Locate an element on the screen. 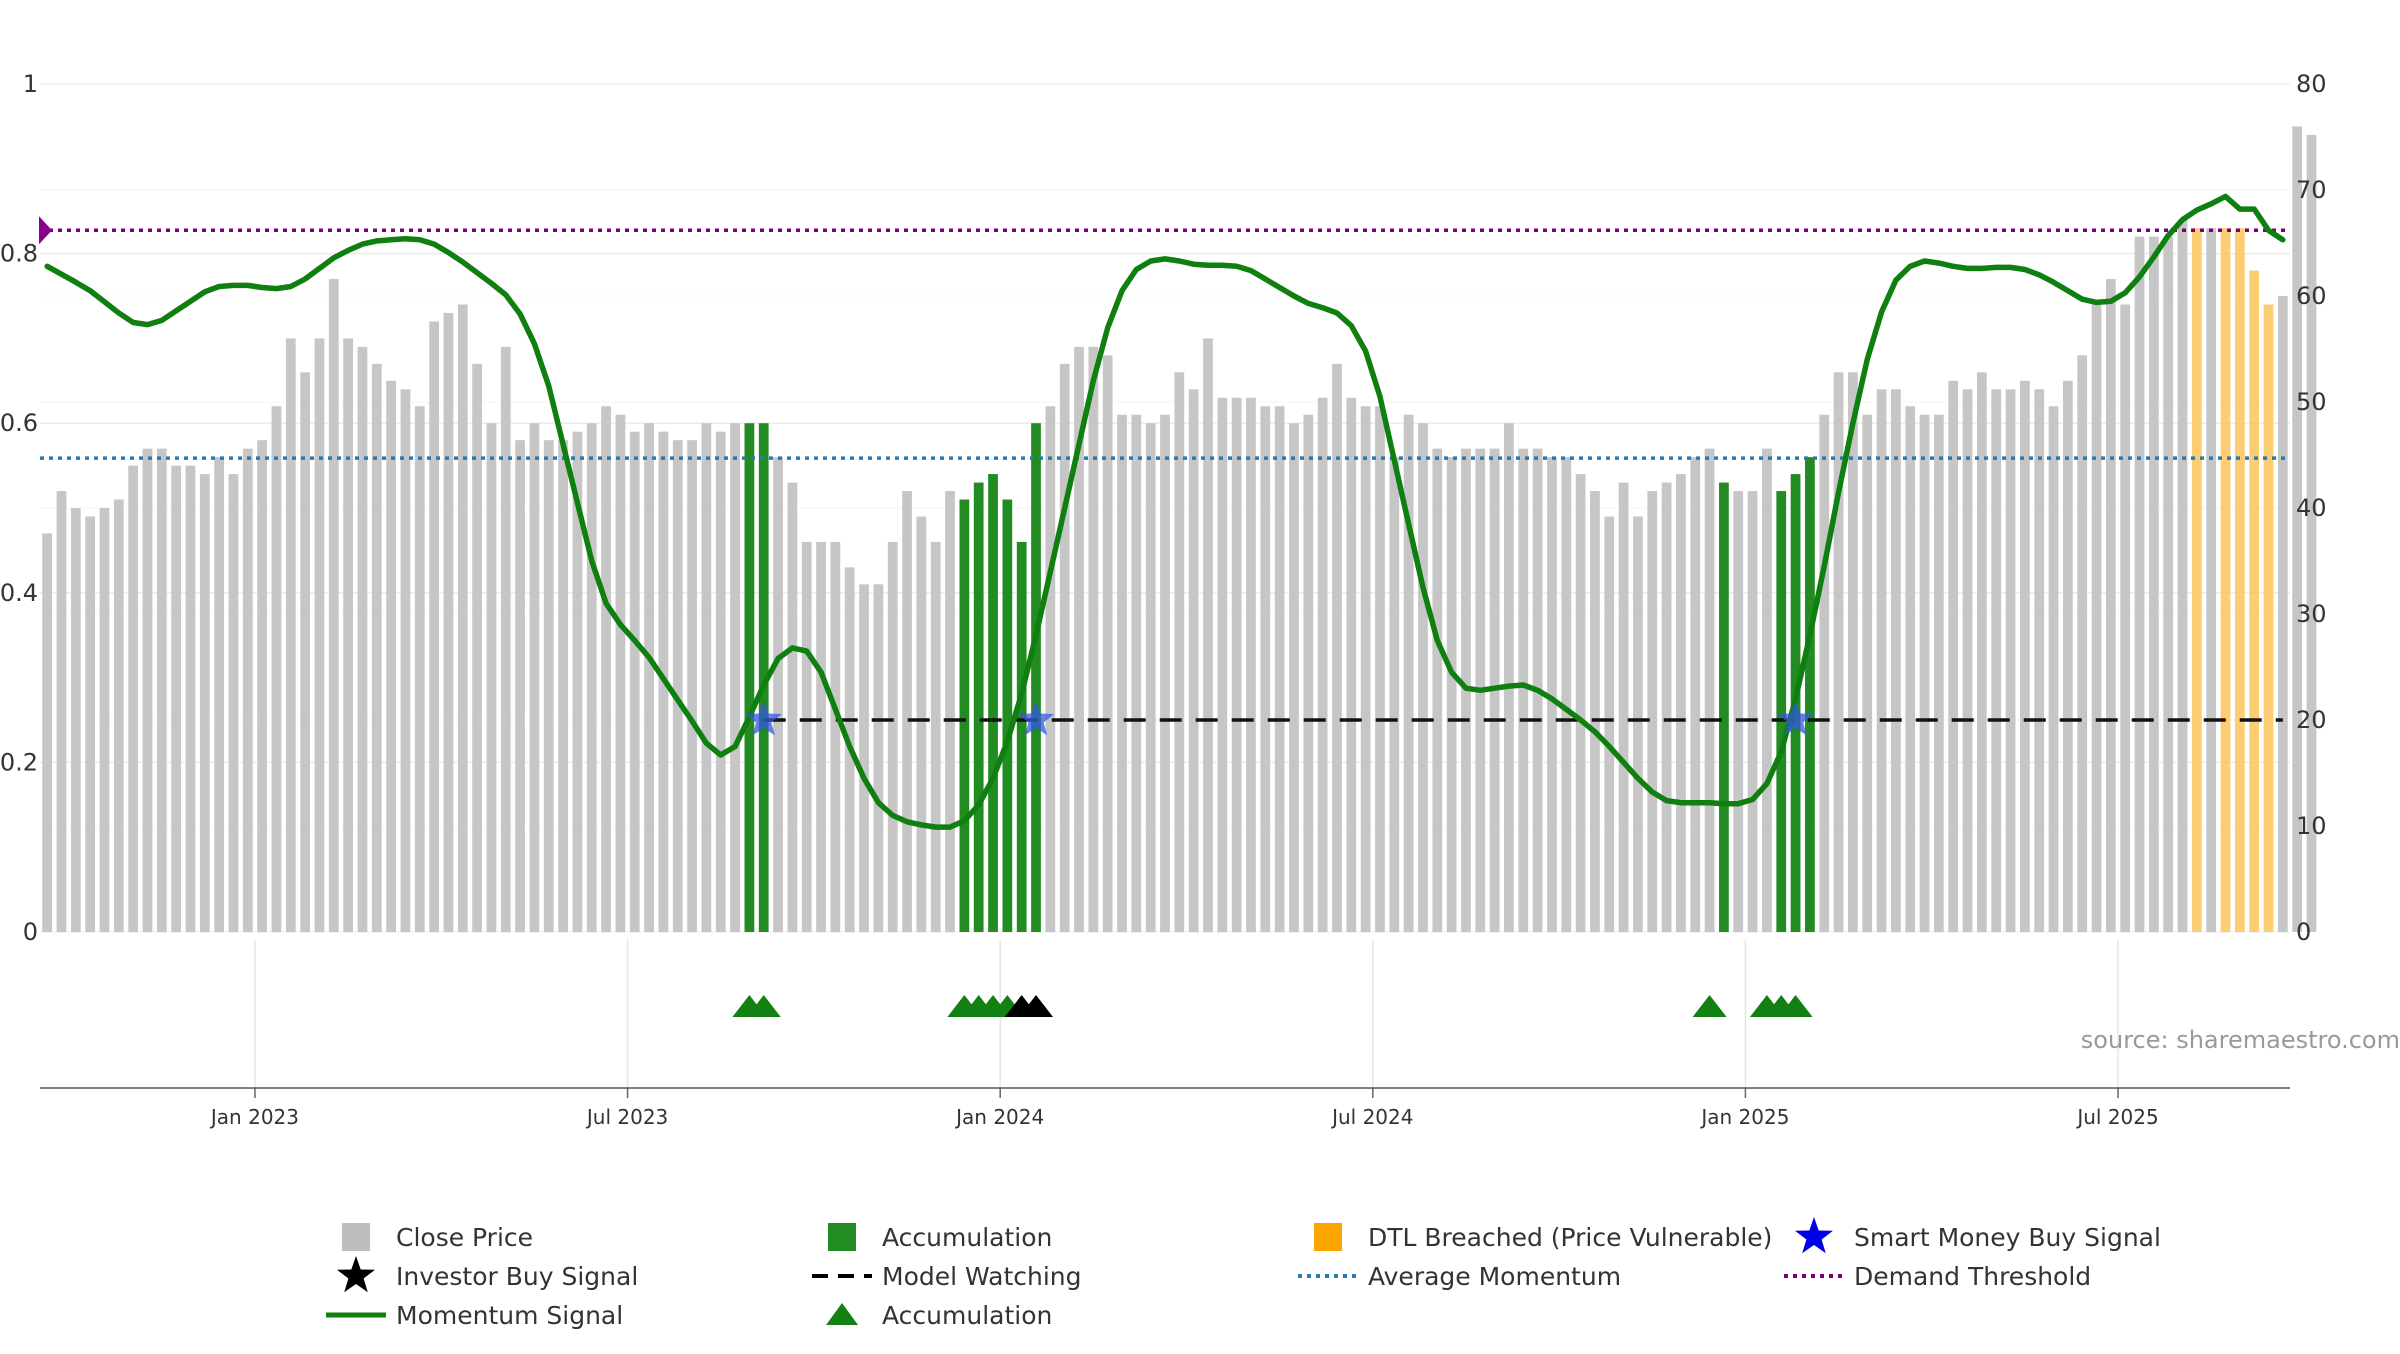  legend-swatch-dtl-breached-price-vulnerable is located at coordinates (1328, 1237).